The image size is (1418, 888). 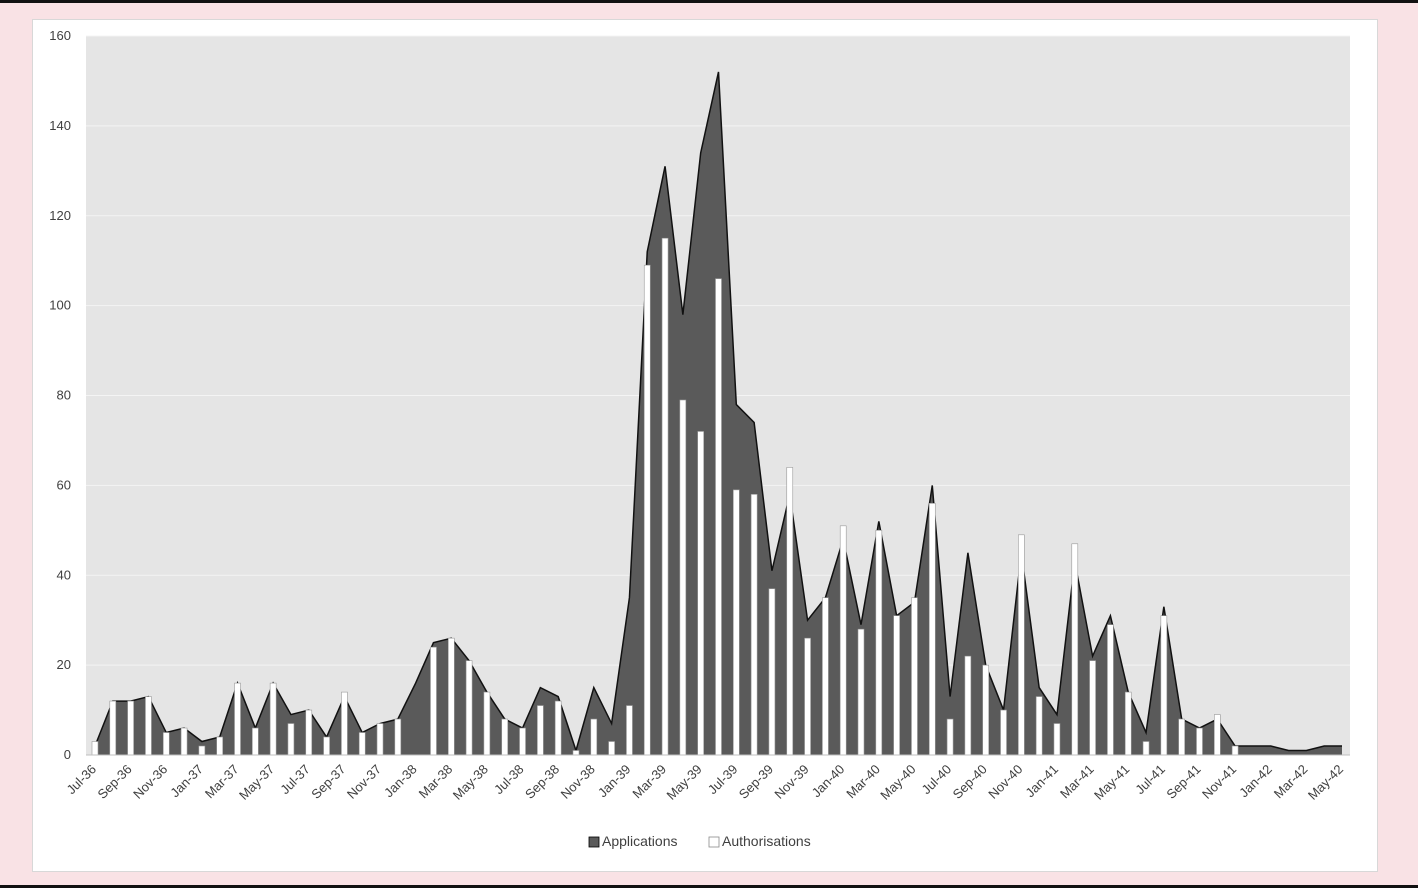 I want to click on legend-swatch-authorisations, so click(x=714, y=842).